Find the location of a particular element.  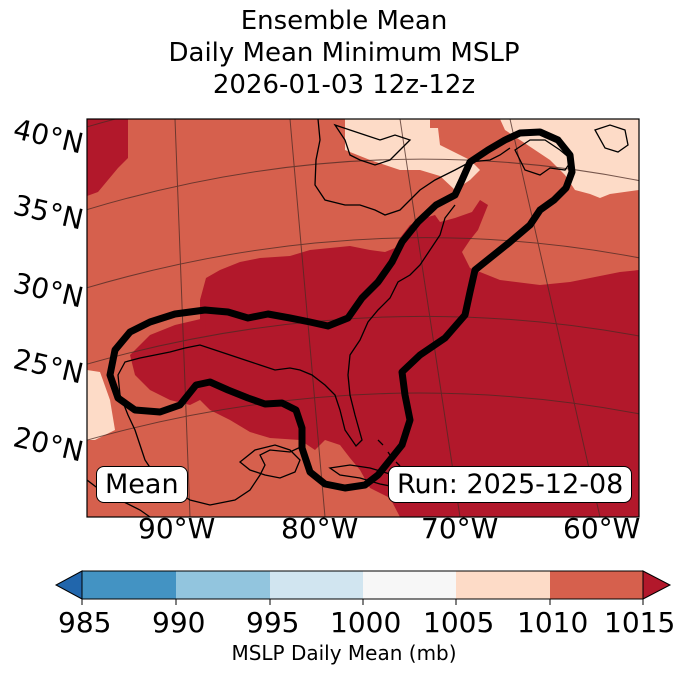

meridian-60w is located at coordinates (555, 318).